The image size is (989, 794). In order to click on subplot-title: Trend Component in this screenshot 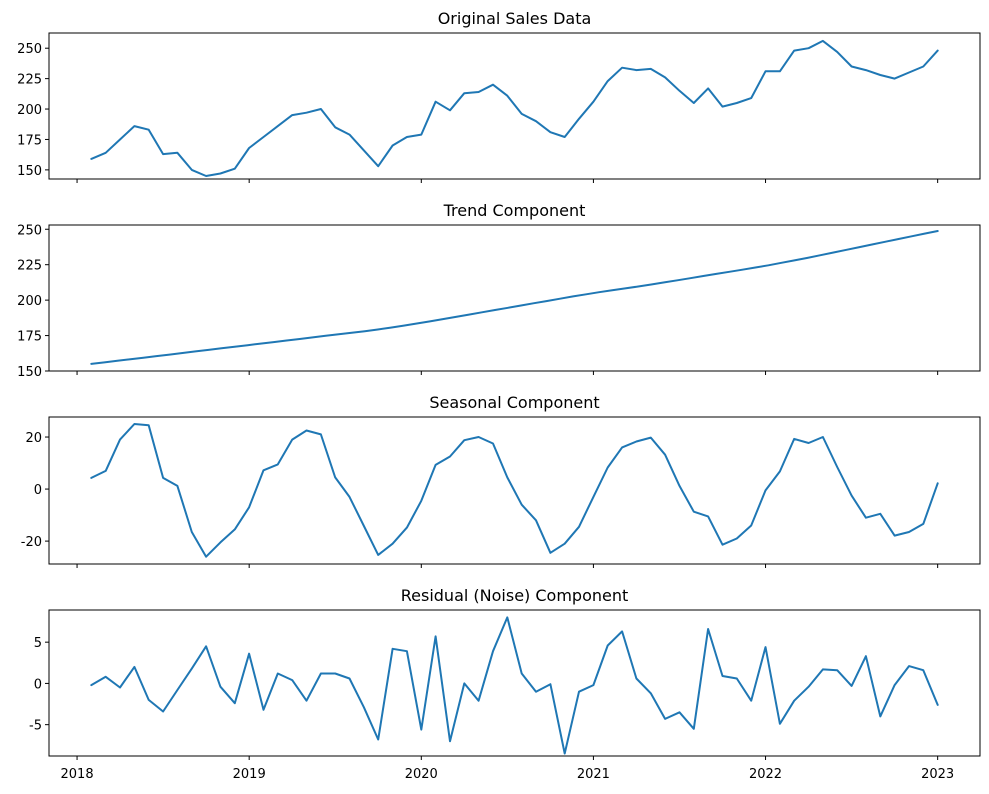, I will do `click(514, 210)`.